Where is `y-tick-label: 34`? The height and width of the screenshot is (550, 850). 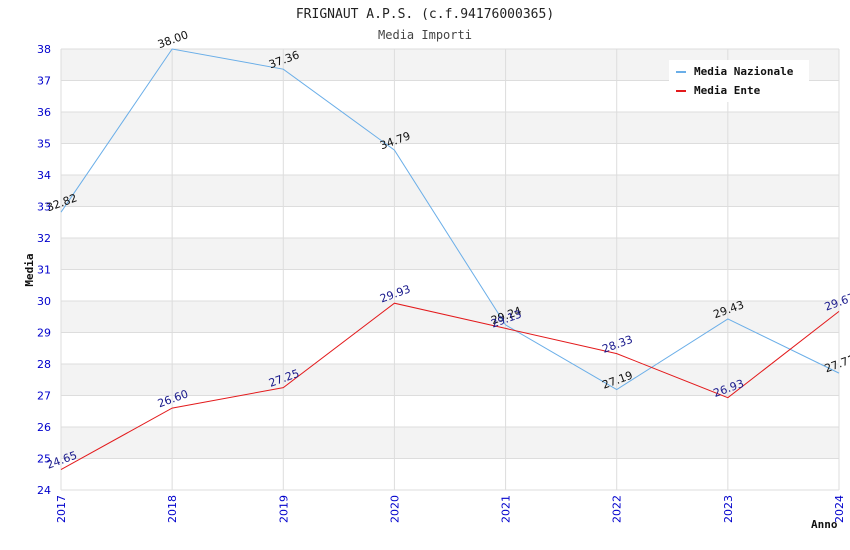 y-tick-label: 34 is located at coordinates (44, 175).